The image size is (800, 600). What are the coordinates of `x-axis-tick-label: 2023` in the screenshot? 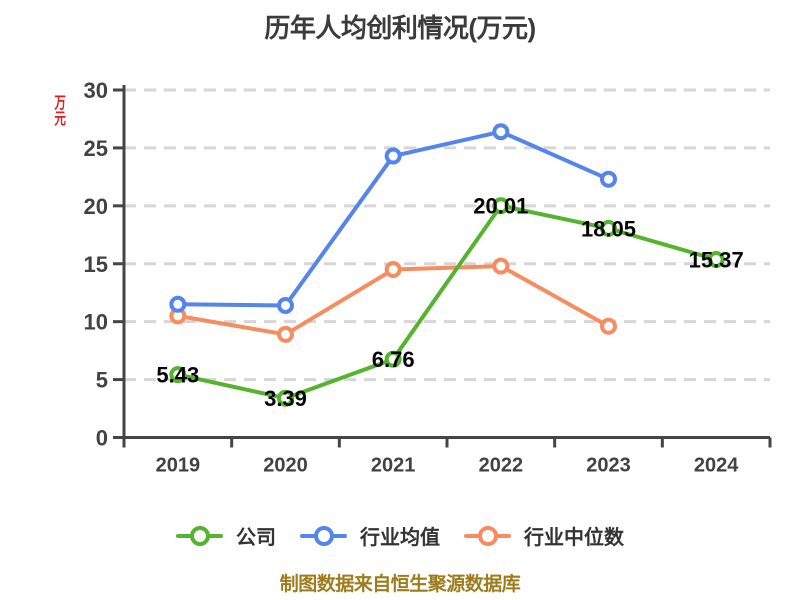 It's located at (608, 466).